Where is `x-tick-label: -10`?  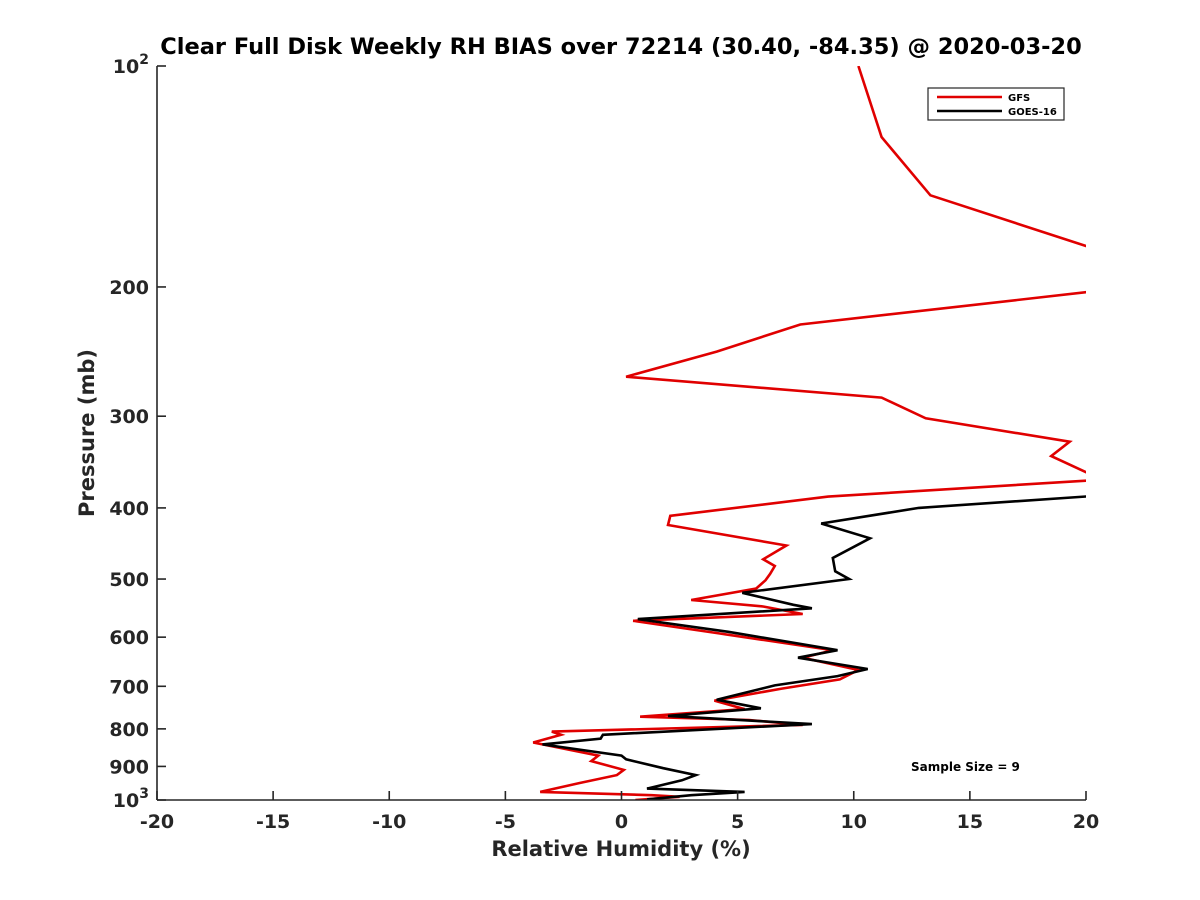 x-tick-label: -10 is located at coordinates (389, 822).